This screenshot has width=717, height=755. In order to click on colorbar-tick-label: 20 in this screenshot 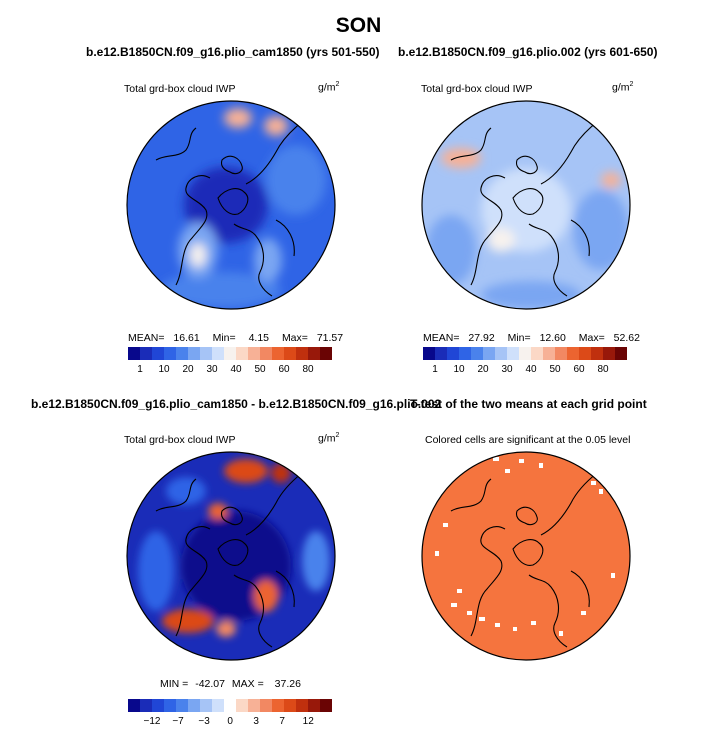, I will do `click(188, 369)`.